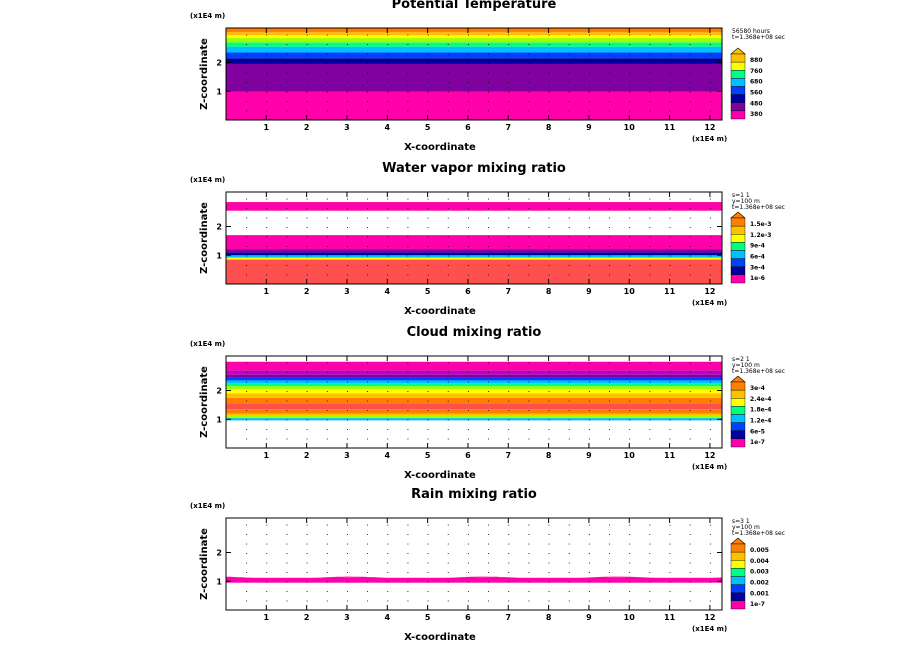 The width and height of the screenshot is (904, 654). I want to click on legend-swatch, so click(738, 426).